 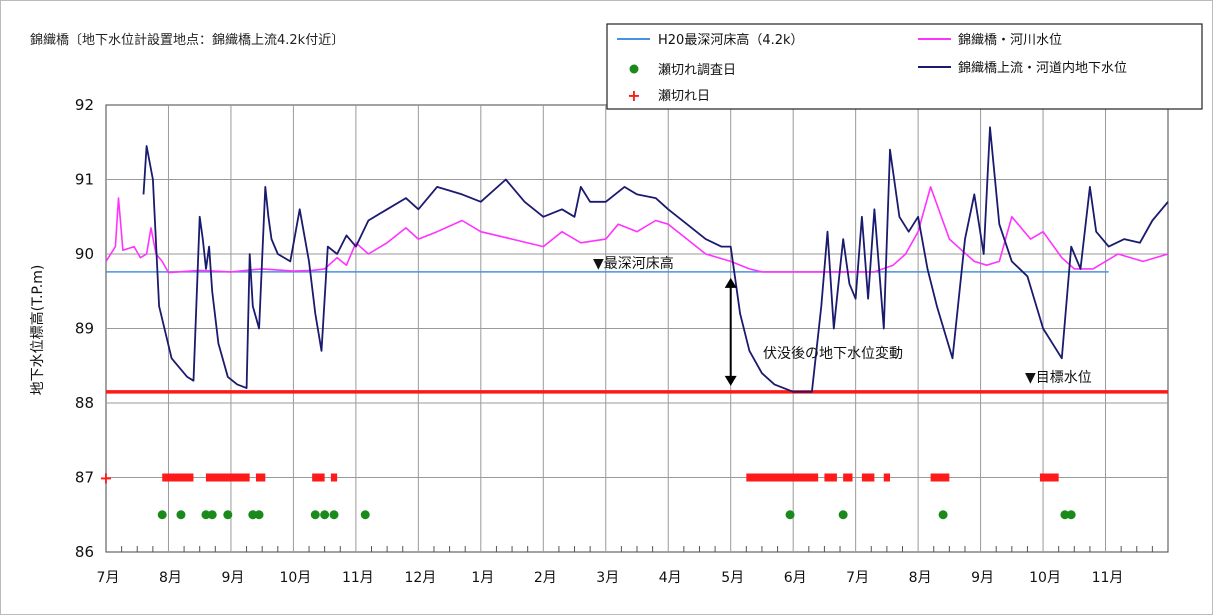 I want to click on legend-box, so click(x=904, y=66).